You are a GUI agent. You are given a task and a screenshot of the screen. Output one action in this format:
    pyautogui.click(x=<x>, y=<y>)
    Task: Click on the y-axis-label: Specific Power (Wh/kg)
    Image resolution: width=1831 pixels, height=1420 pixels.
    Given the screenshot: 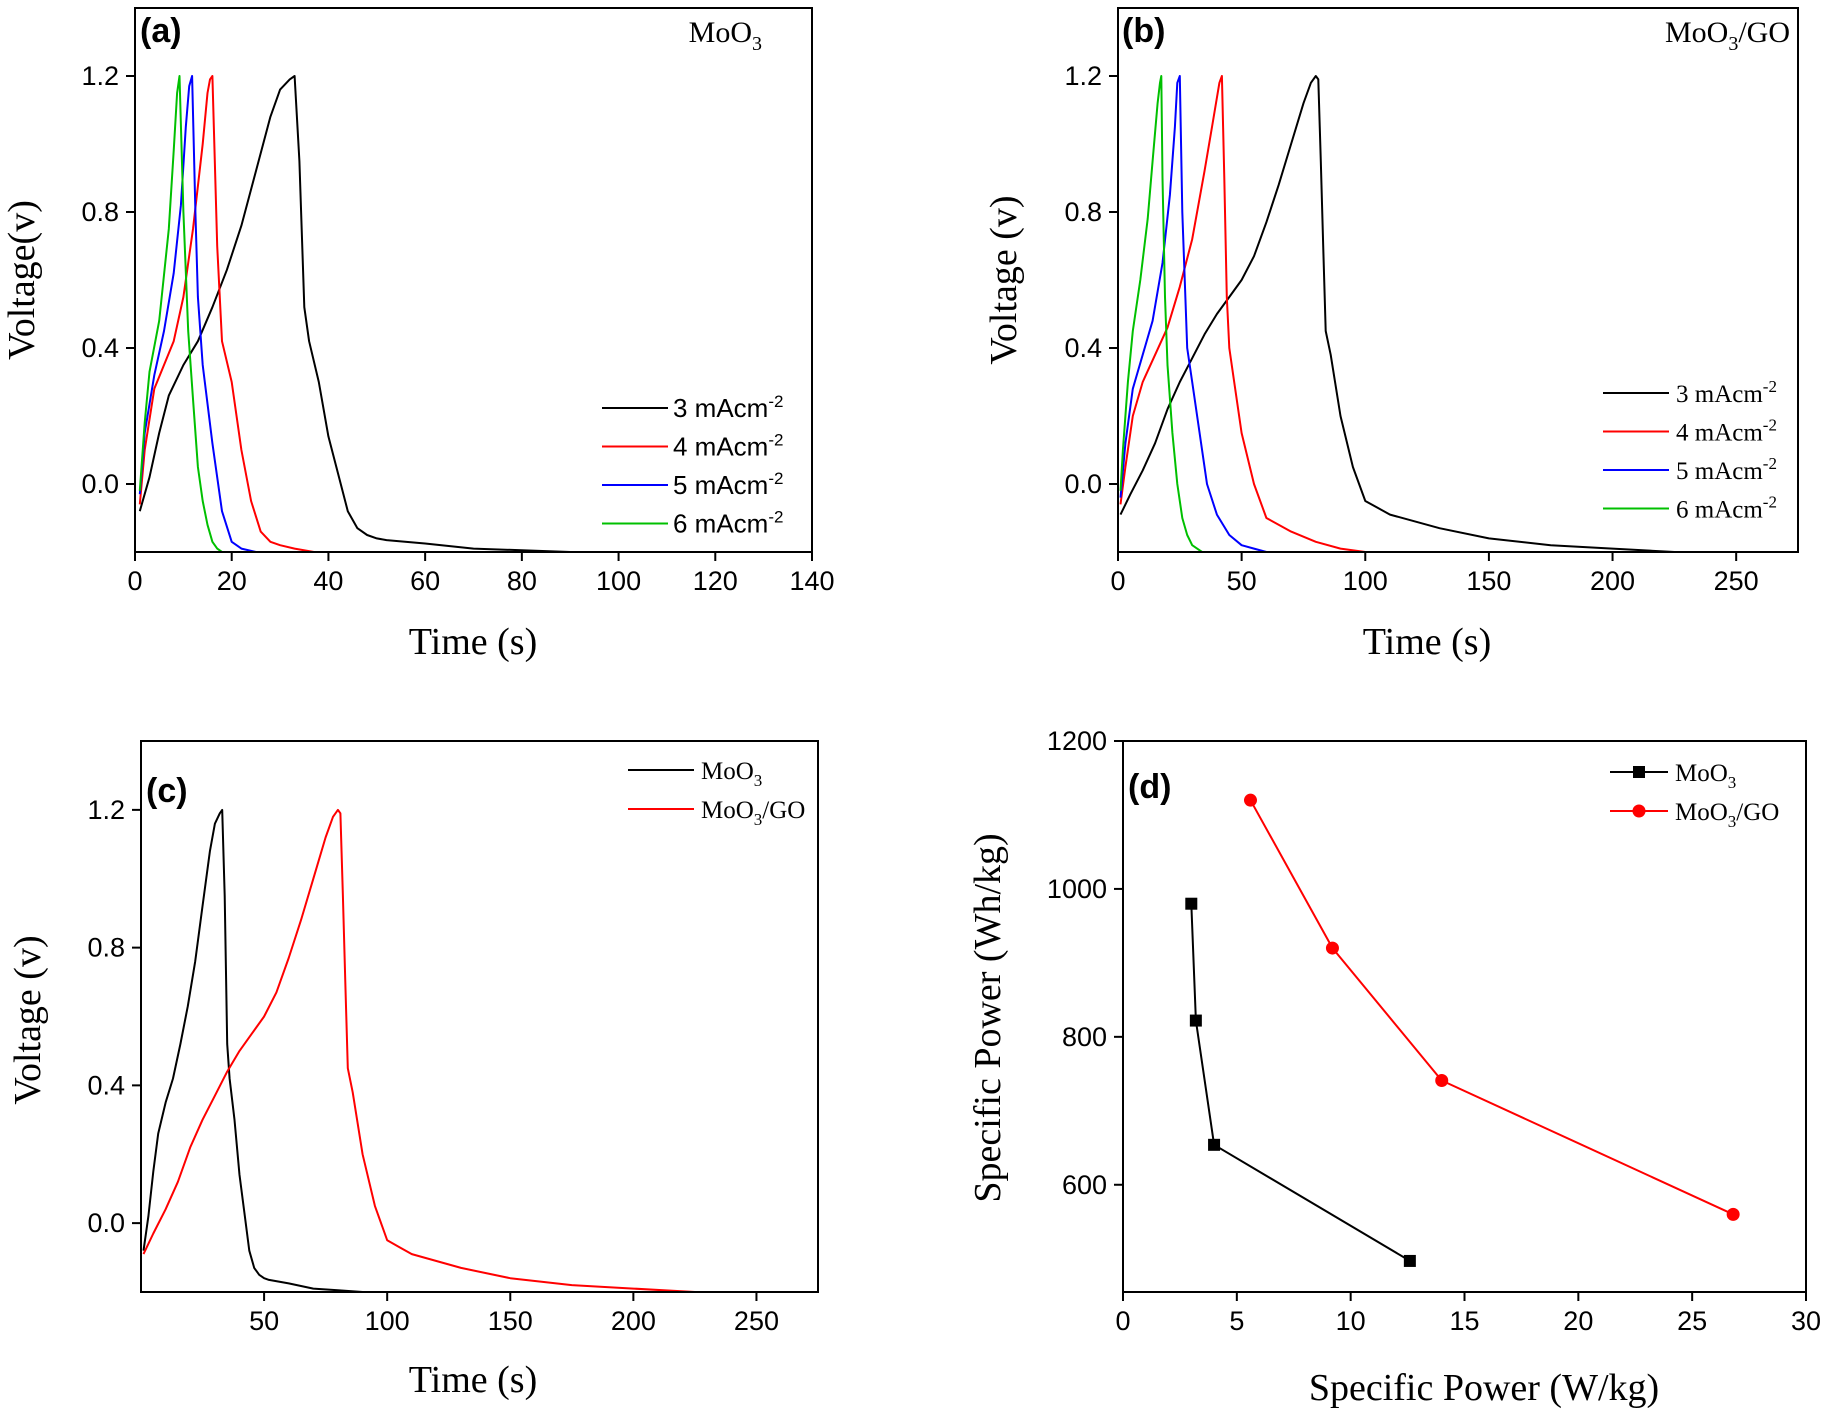 What is the action you would take?
    pyautogui.click(x=988, y=1017)
    